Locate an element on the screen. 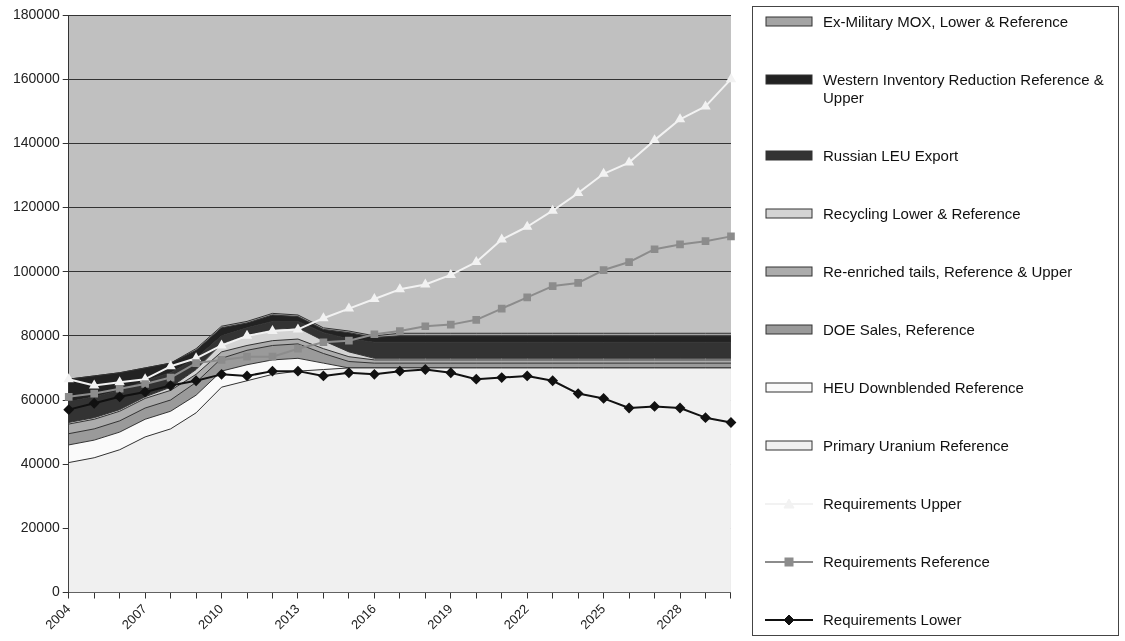 Image resolution: width=1125 pixels, height=641 pixels. legend-label: HEU Downblended Reference is located at coordinates (923, 388).